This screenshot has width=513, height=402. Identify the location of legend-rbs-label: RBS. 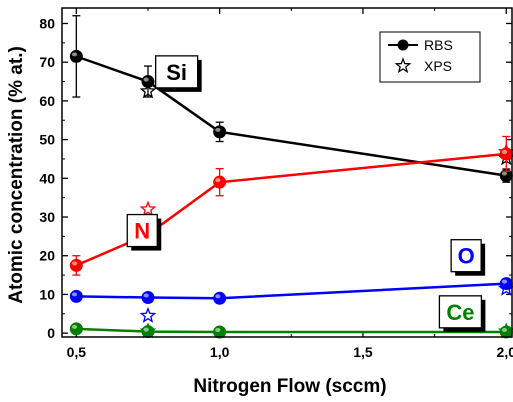
(438, 45).